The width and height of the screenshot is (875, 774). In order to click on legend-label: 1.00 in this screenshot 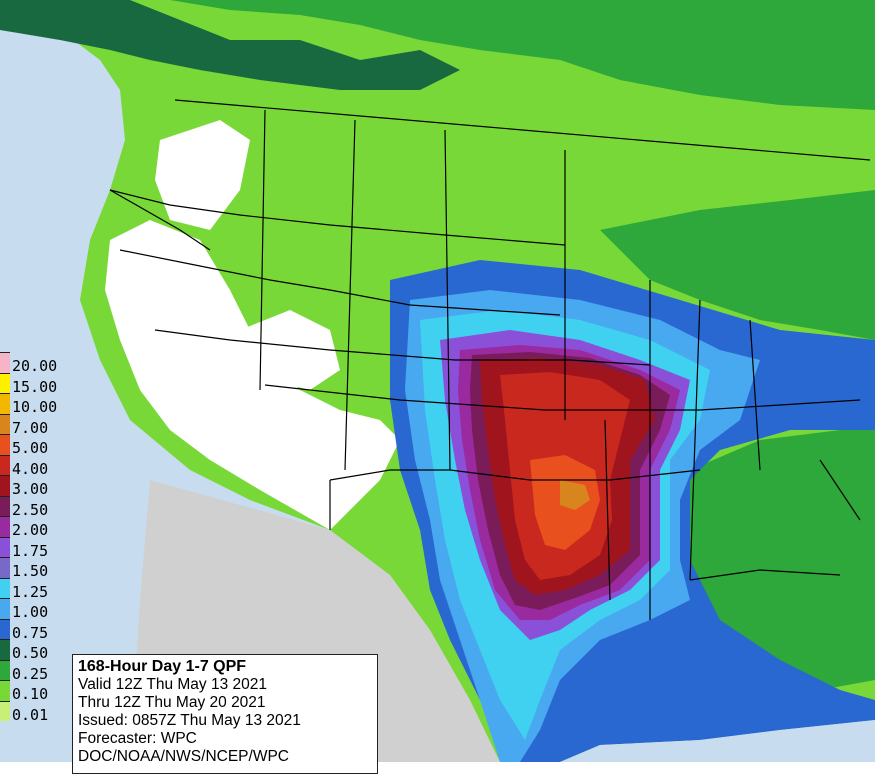, I will do `click(30, 612)`.